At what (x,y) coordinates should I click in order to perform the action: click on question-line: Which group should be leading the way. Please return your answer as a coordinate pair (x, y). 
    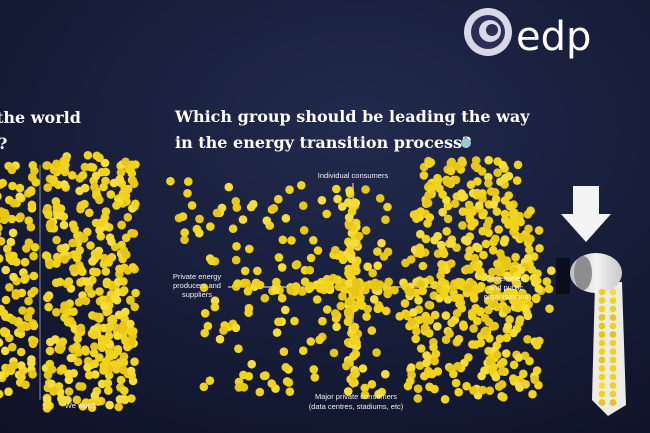
    Looking at the image, I should click on (352, 116).